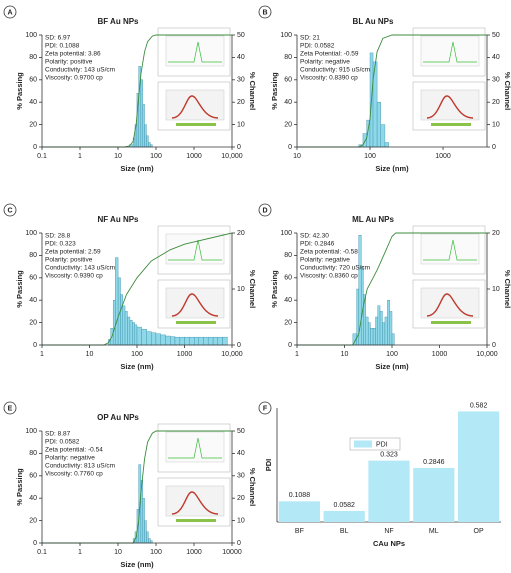 This screenshot has width=511, height=573. Describe the element at coordinates (74, 276) in the screenshot. I see `annotation: Viscosity: 0.9390 cp` at that location.